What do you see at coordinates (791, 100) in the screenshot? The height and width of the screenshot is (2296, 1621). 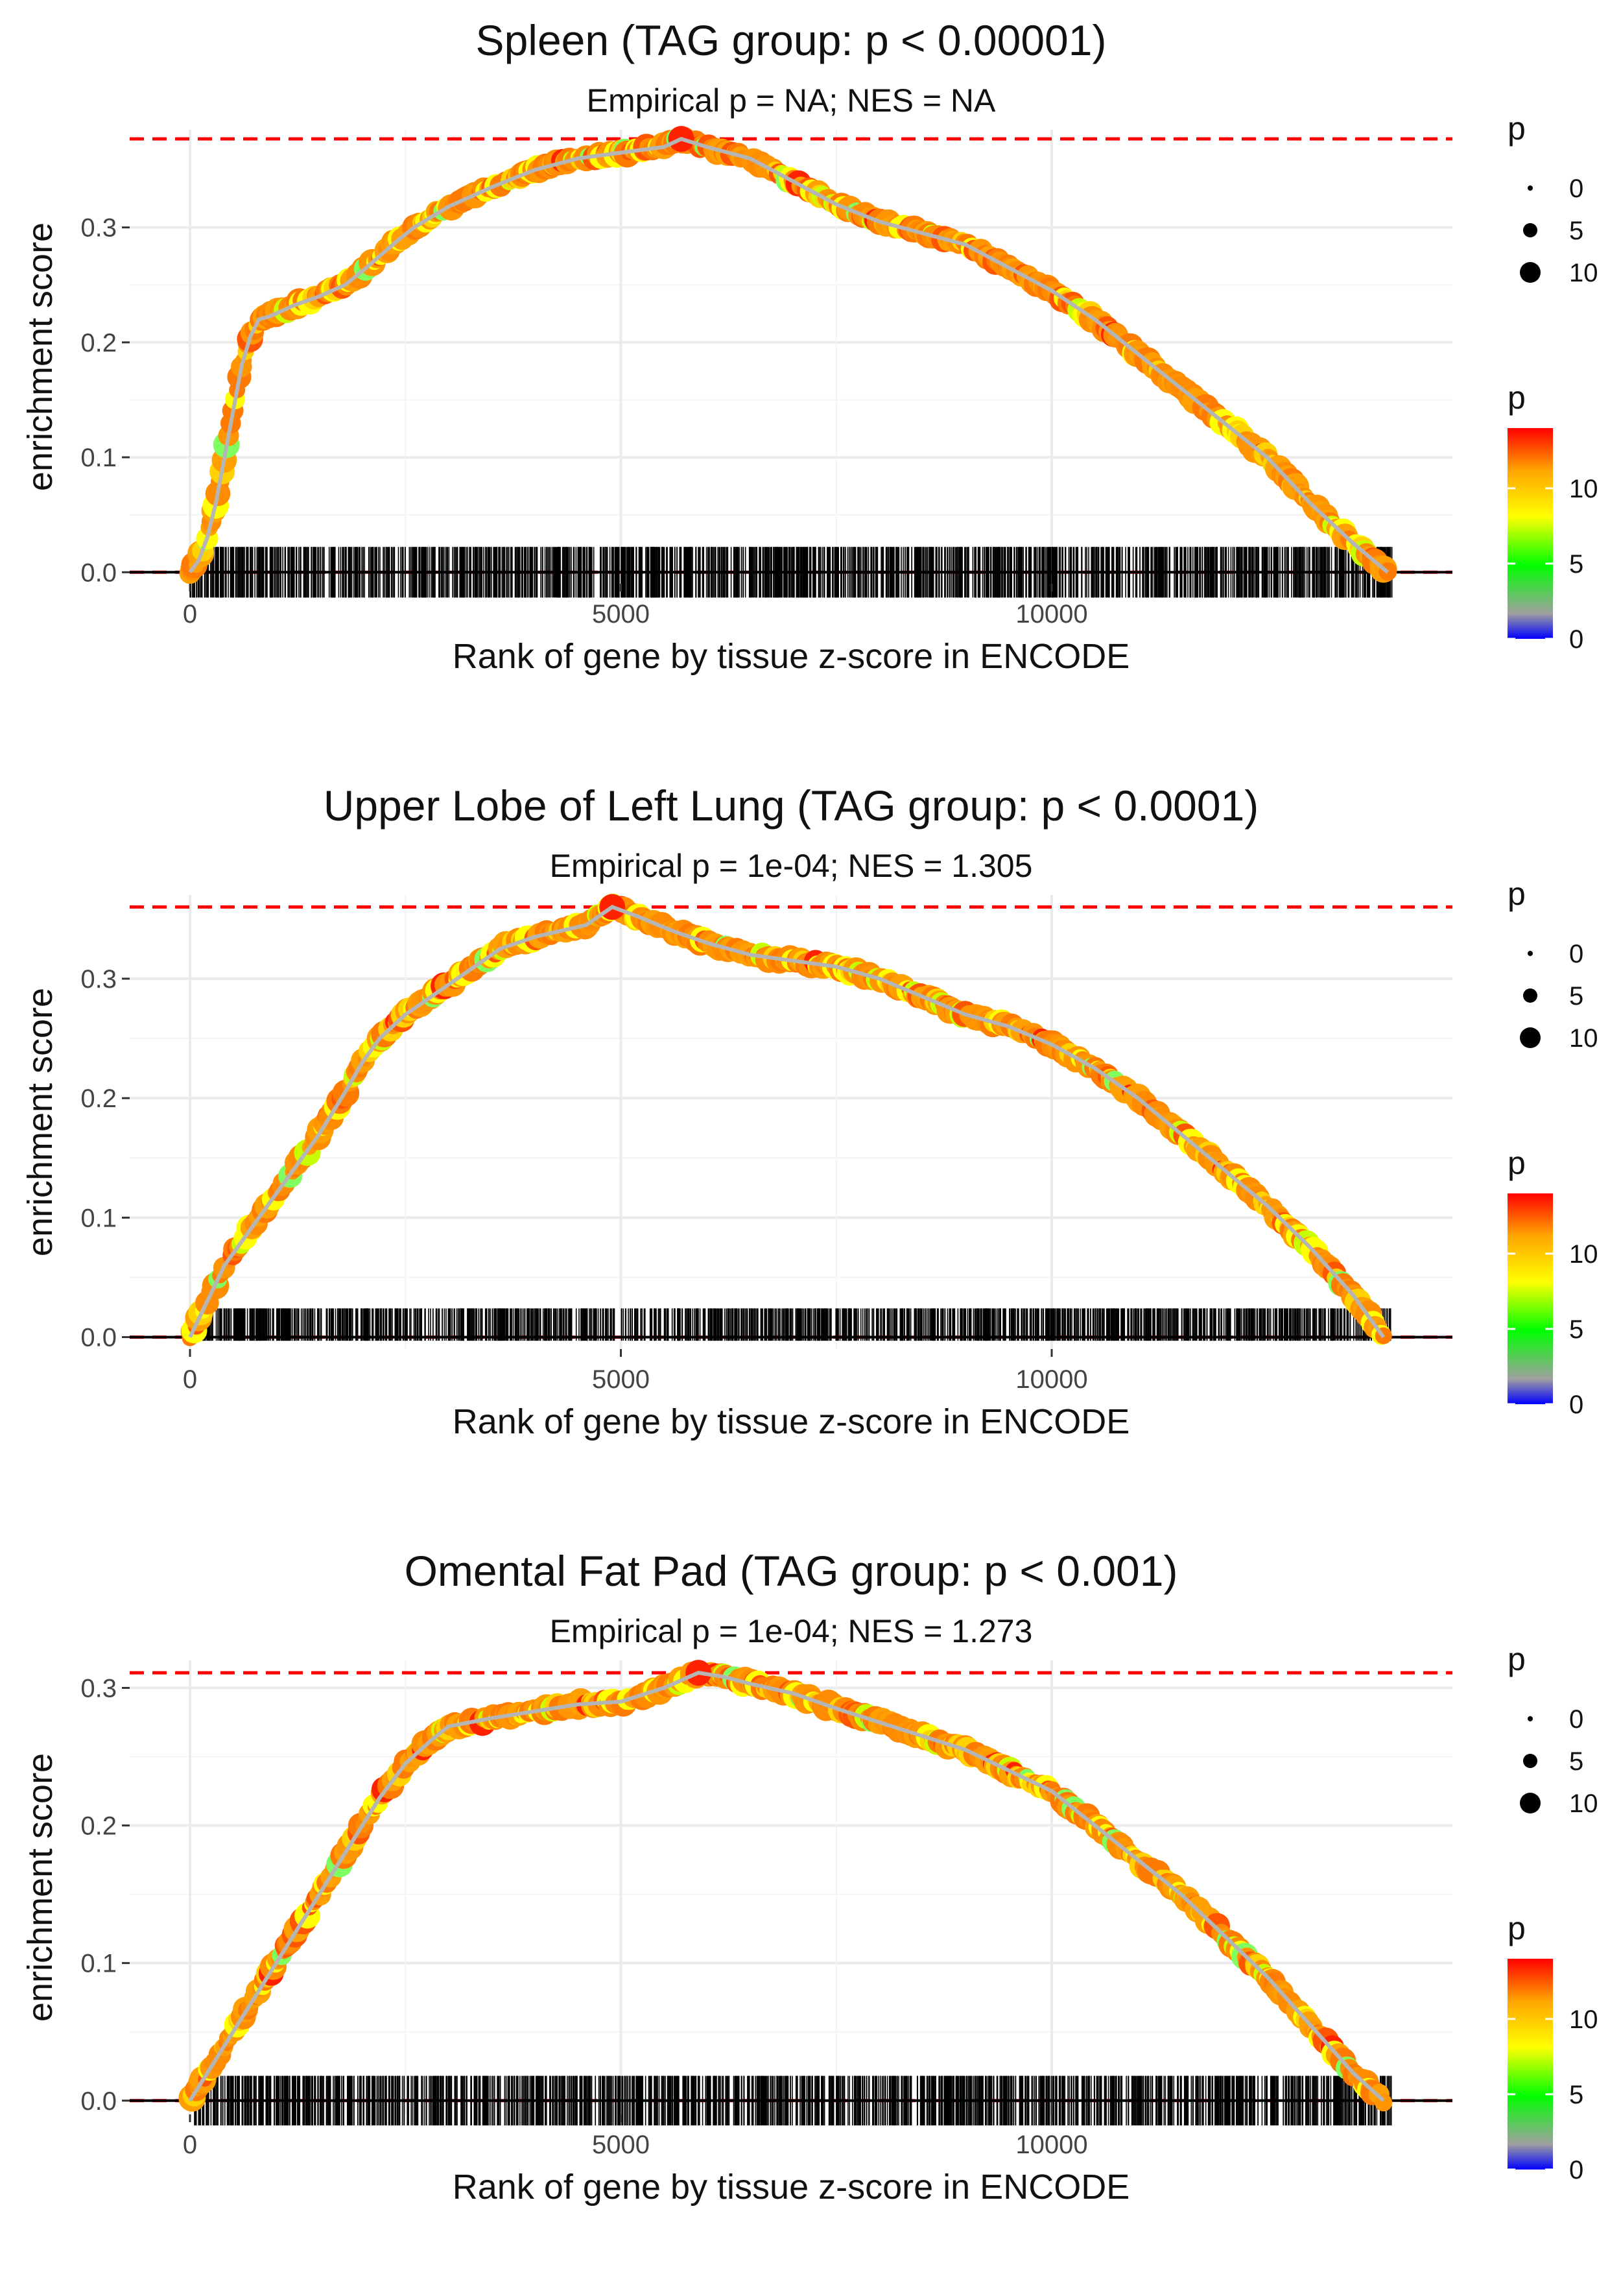 I see `chart-subtitle: Empirical p = NA; NES = NA` at bounding box center [791, 100].